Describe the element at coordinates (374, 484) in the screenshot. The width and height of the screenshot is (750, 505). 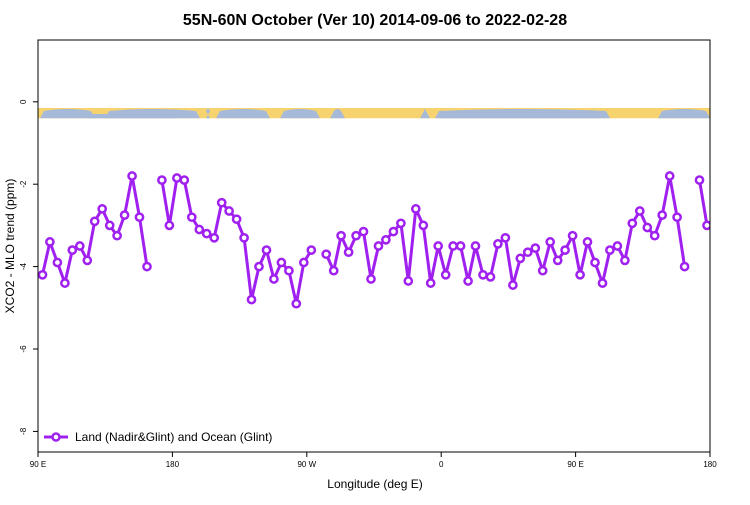
I see `x-axis-label: Longitude (deg E)` at that location.